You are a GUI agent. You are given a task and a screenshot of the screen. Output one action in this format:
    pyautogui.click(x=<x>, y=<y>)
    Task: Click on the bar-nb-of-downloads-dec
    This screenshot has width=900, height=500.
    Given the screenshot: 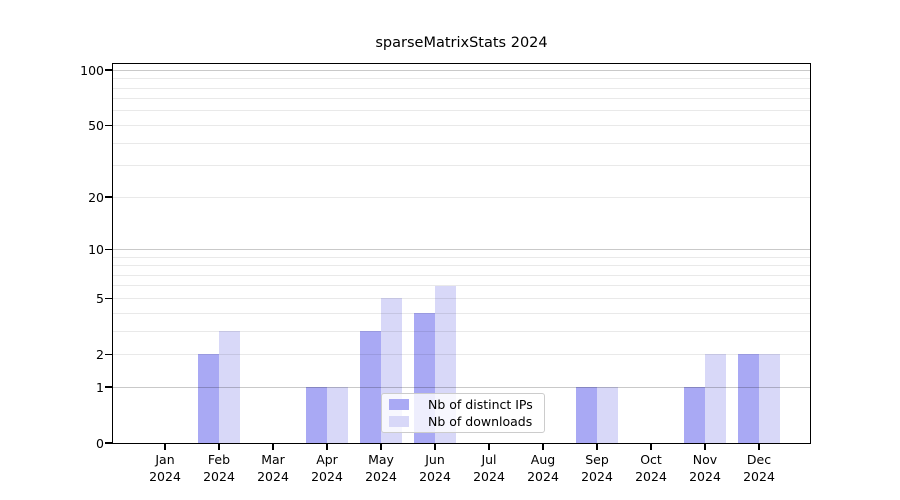 What is the action you would take?
    pyautogui.click(x=769, y=398)
    